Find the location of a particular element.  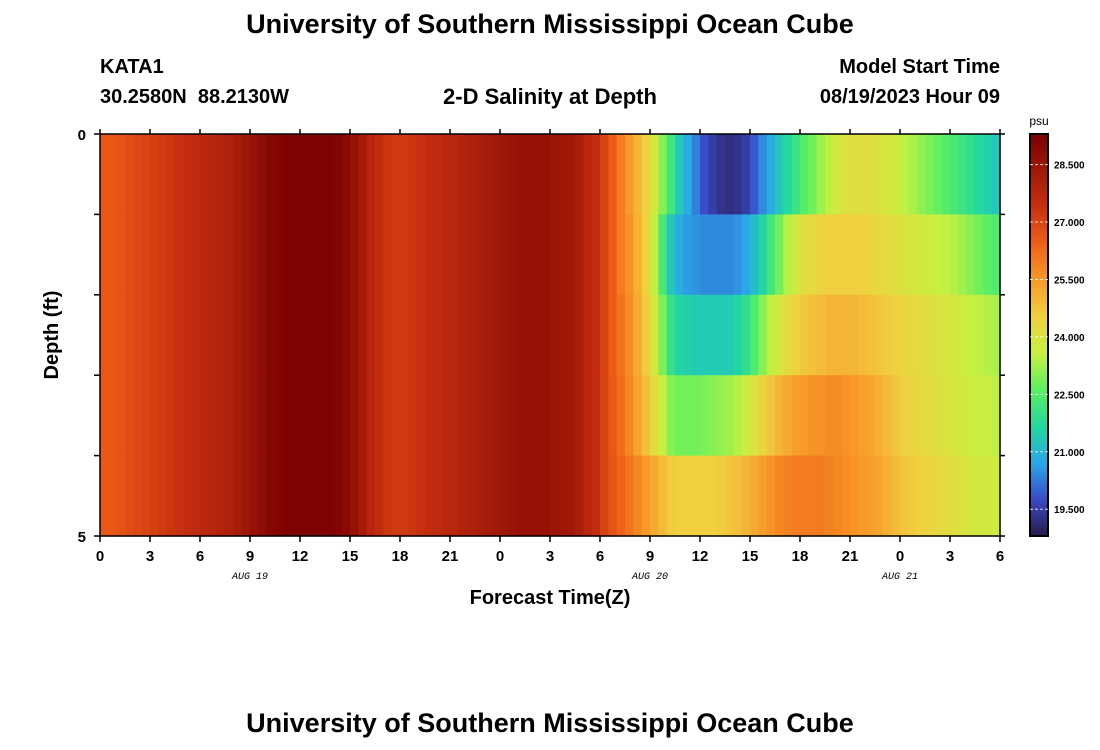

colorbar-tick-label: 28.500 is located at coordinates (1069, 166).